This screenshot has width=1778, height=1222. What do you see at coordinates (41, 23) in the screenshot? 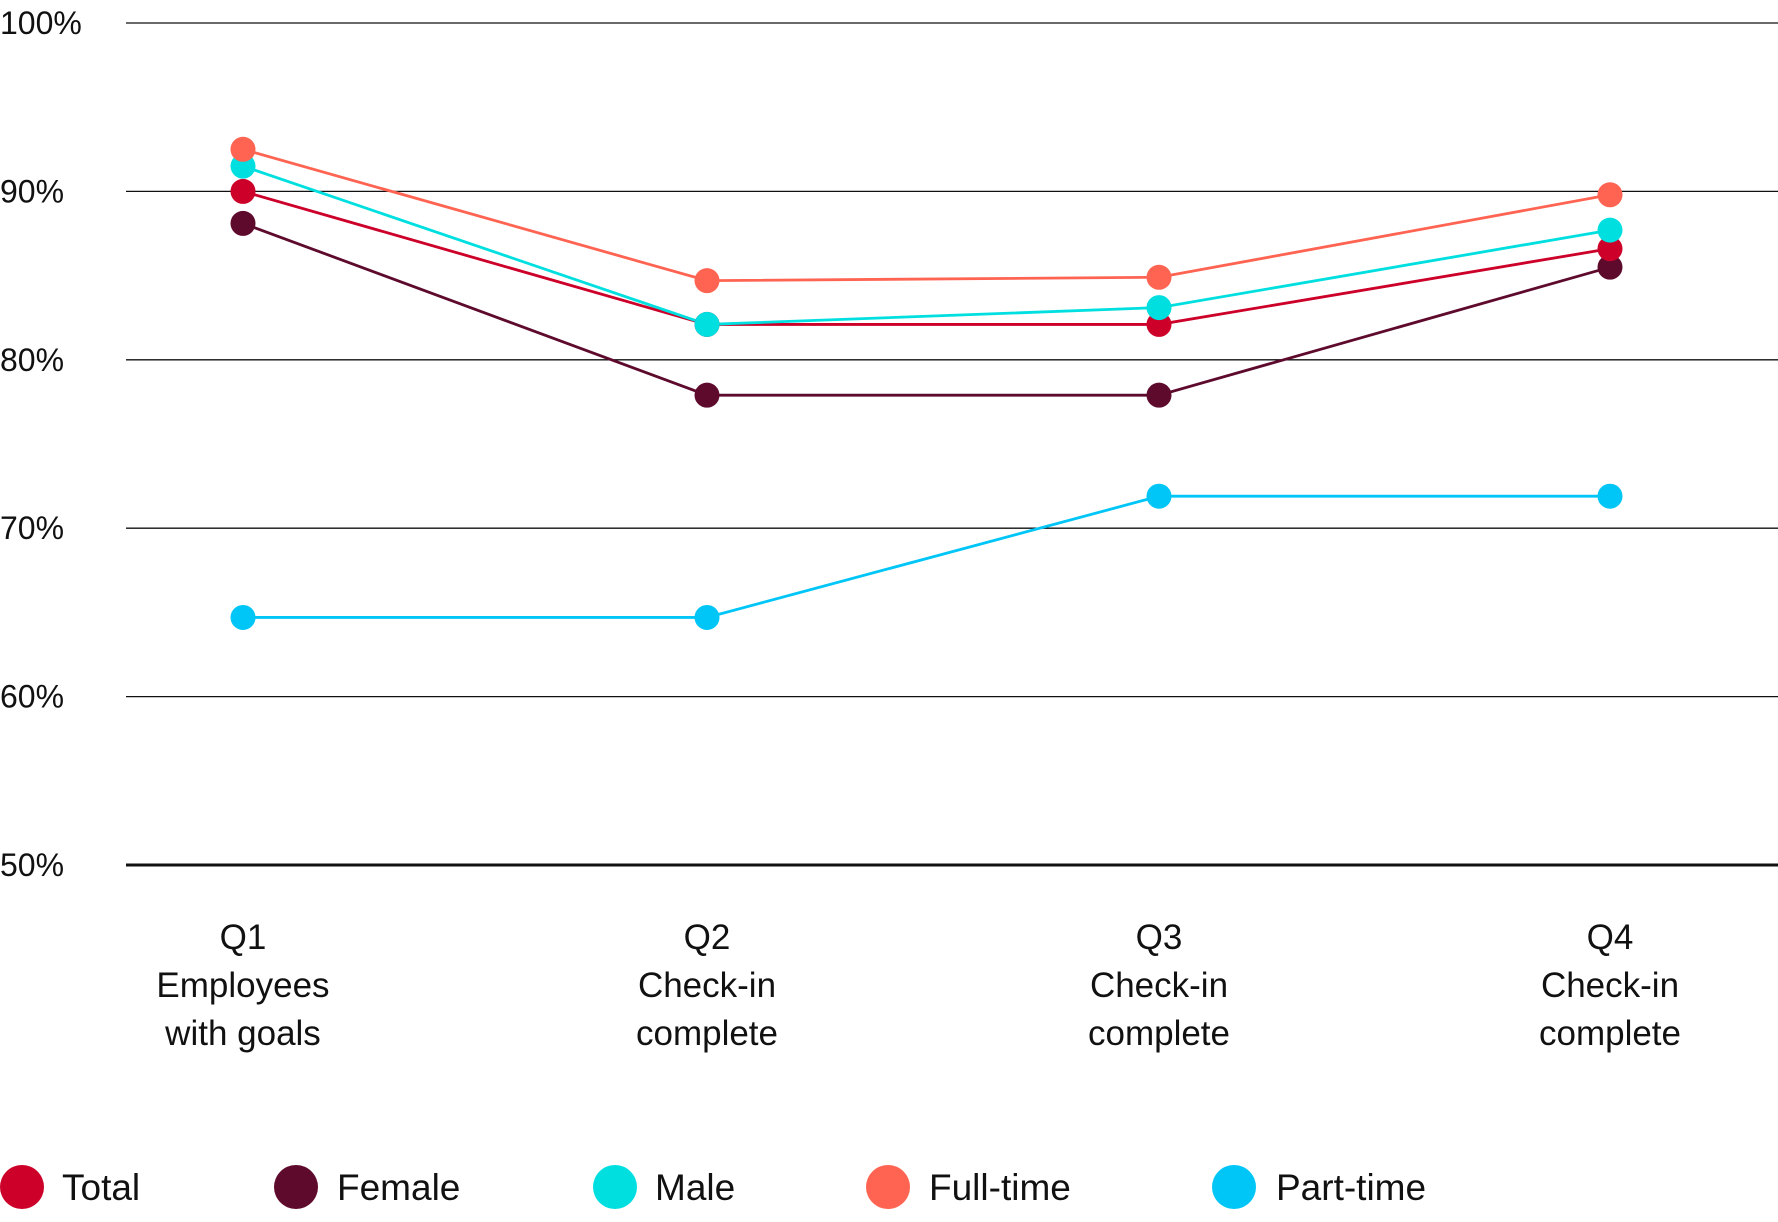
I see `y-tick-label: 100%` at bounding box center [41, 23].